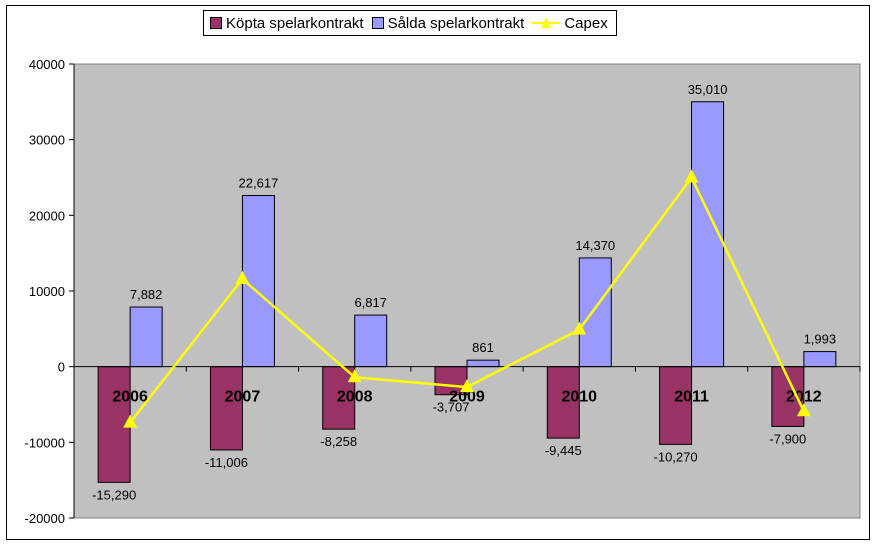 Image resolution: width=877 pixels, height=548 pixels. I want to click on legend-item-salda: Sålda spelarkontrakt, so click(448, 23).